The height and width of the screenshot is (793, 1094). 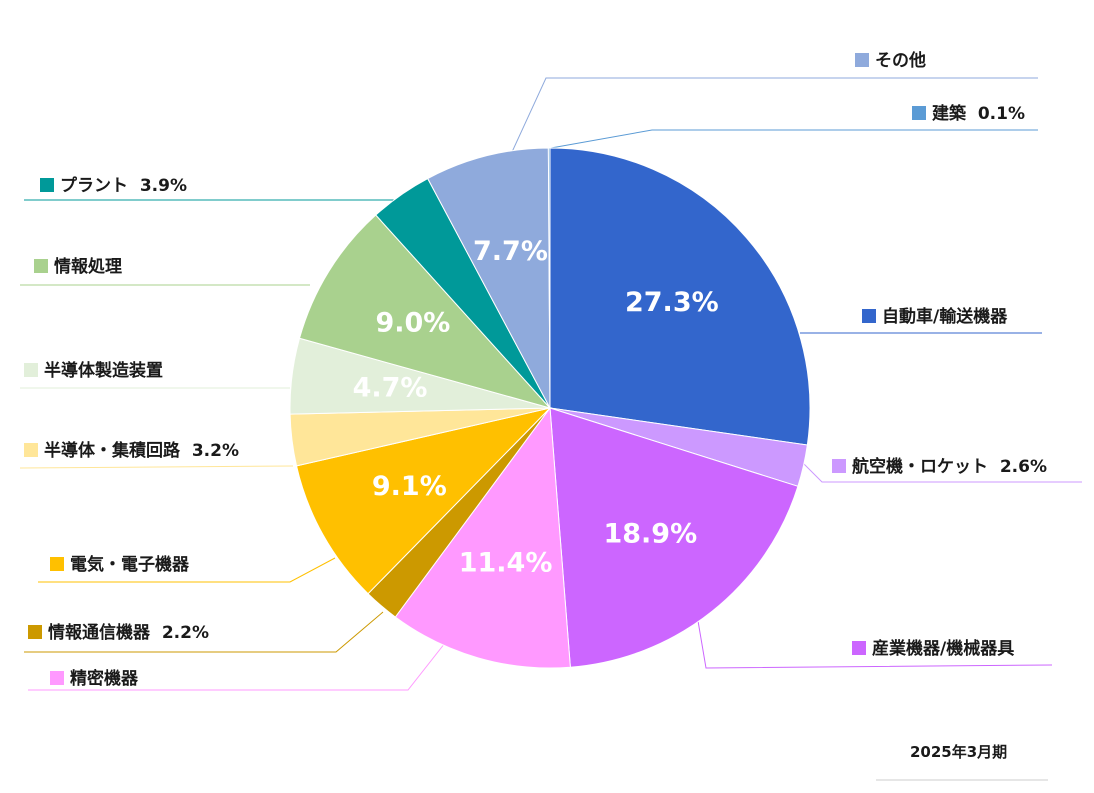 What do you see at coordinates (88, 266) in the screenshot?
I see `slice-8-legend-label: 情報処理` at bounding box center [88, 266].